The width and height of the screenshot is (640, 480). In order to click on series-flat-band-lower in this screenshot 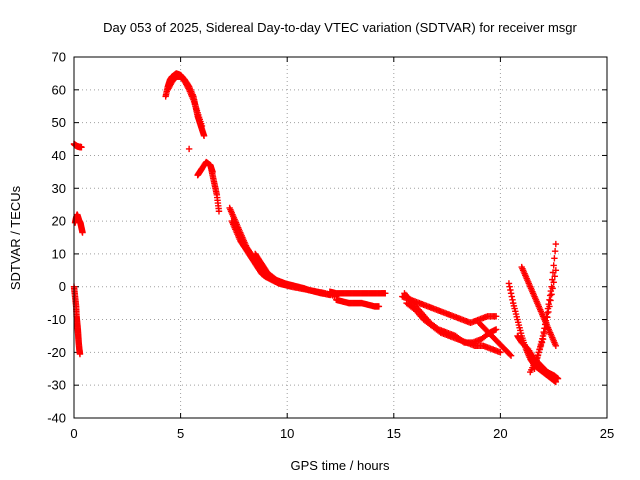, I will do `click(358, 303)`.